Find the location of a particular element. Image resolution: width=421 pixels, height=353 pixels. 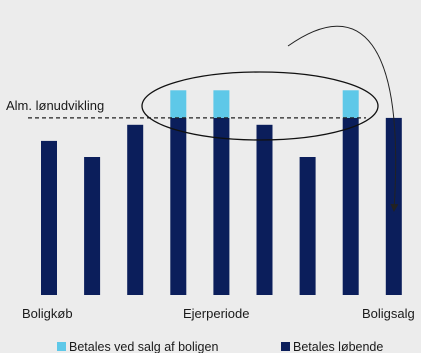

annotation-arrow is located at coordinates (343, 118).